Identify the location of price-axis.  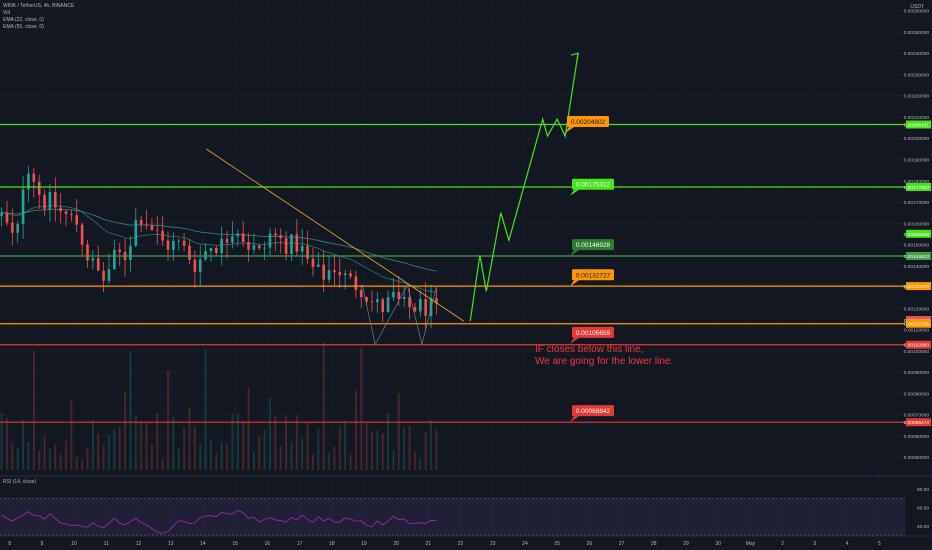
(918, 275).